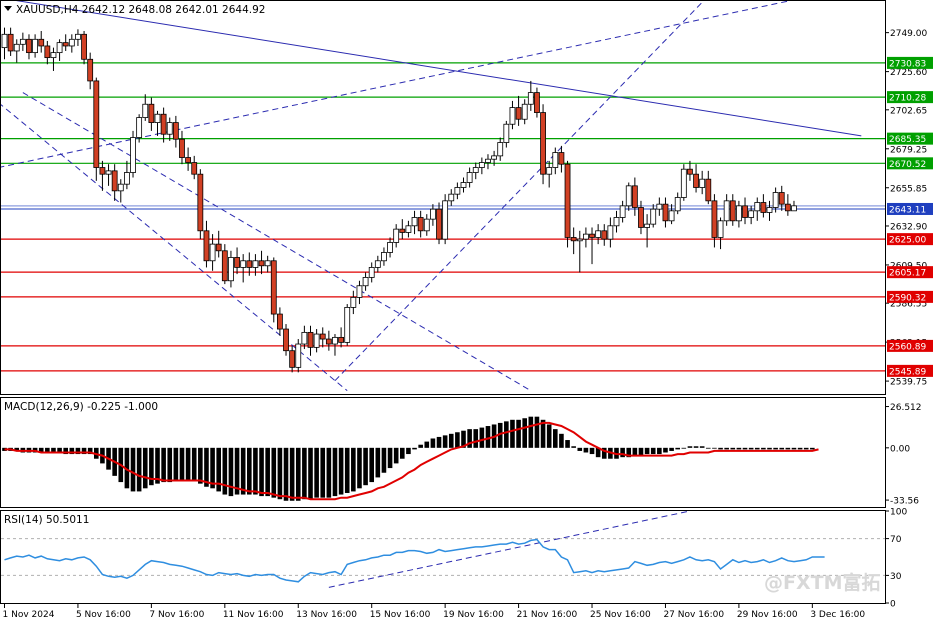 The height and width of the screenshot is (624, 936). Describe the element at coordinates (443, 557) in the screenshot. I see `rsi-panel-frame` at that location.